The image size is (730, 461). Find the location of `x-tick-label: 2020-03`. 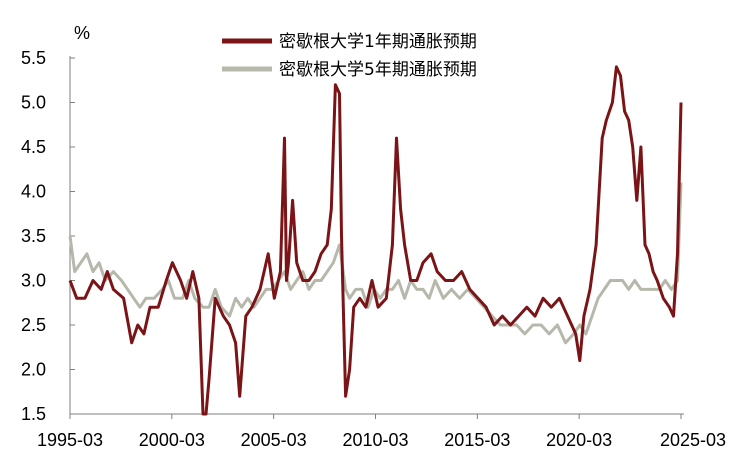

x-tick-label: 2020-03 is located at coordinates (579, 440).